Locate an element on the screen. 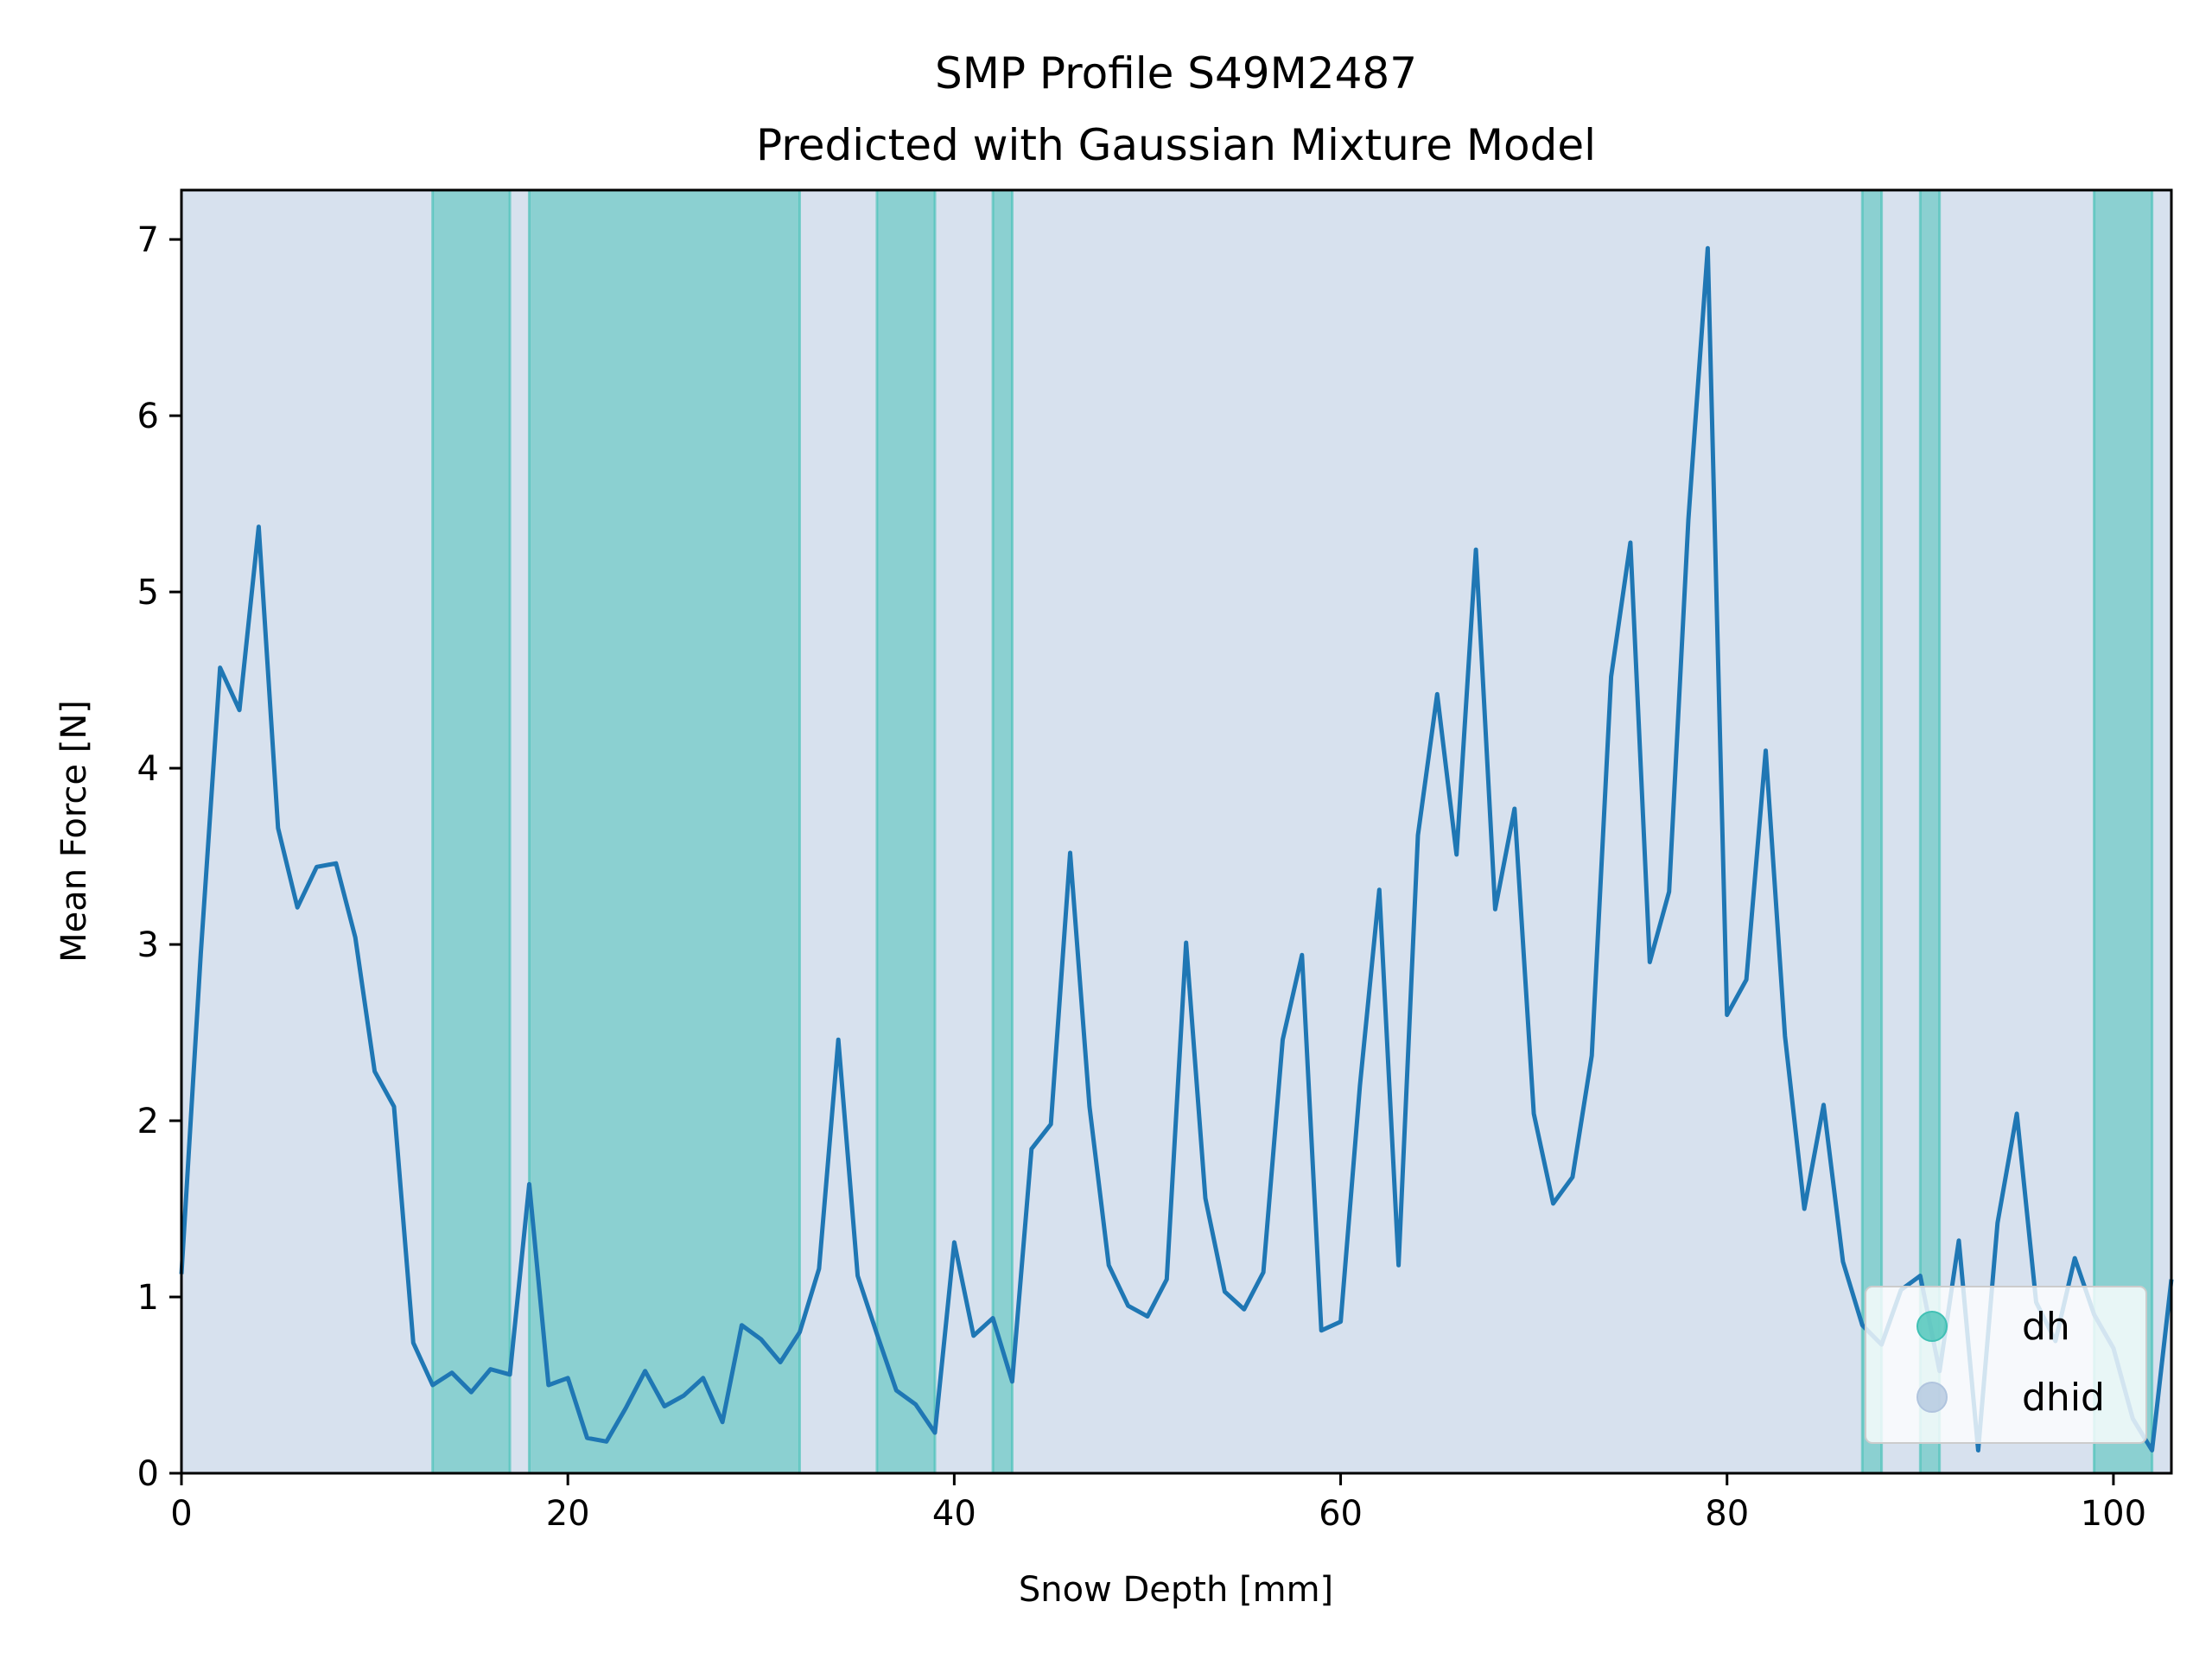  y-tick-label: 0 is located at coordinates (148, 1474).